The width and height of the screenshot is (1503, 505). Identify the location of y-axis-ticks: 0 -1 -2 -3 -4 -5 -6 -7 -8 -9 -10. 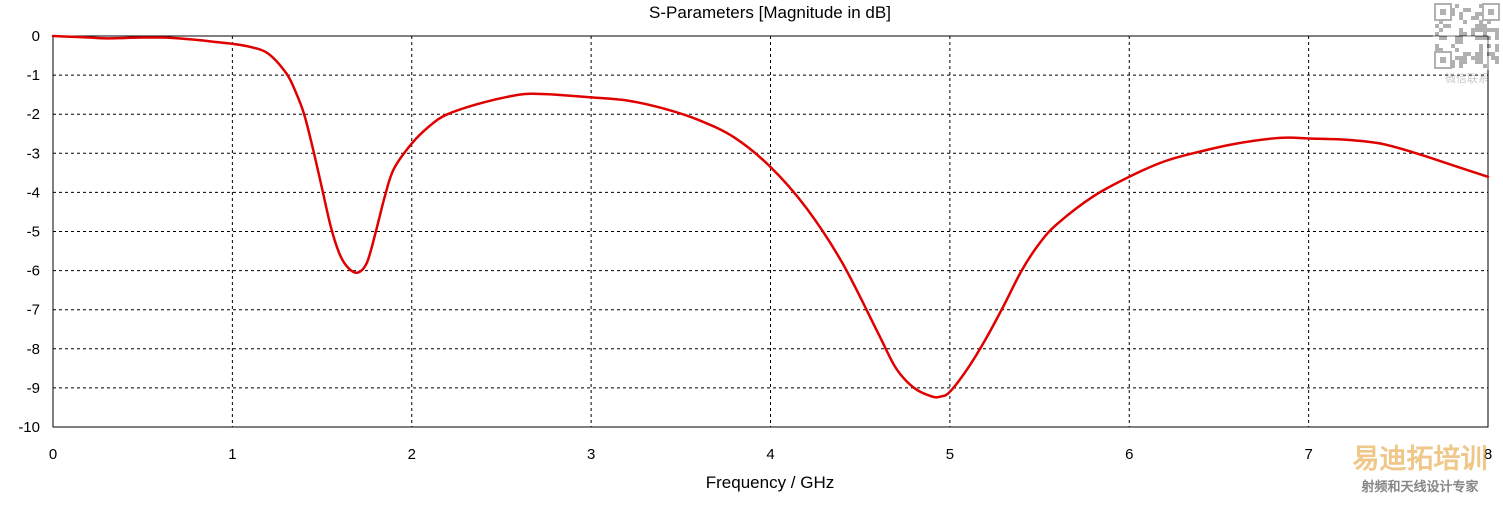
(29, 232).